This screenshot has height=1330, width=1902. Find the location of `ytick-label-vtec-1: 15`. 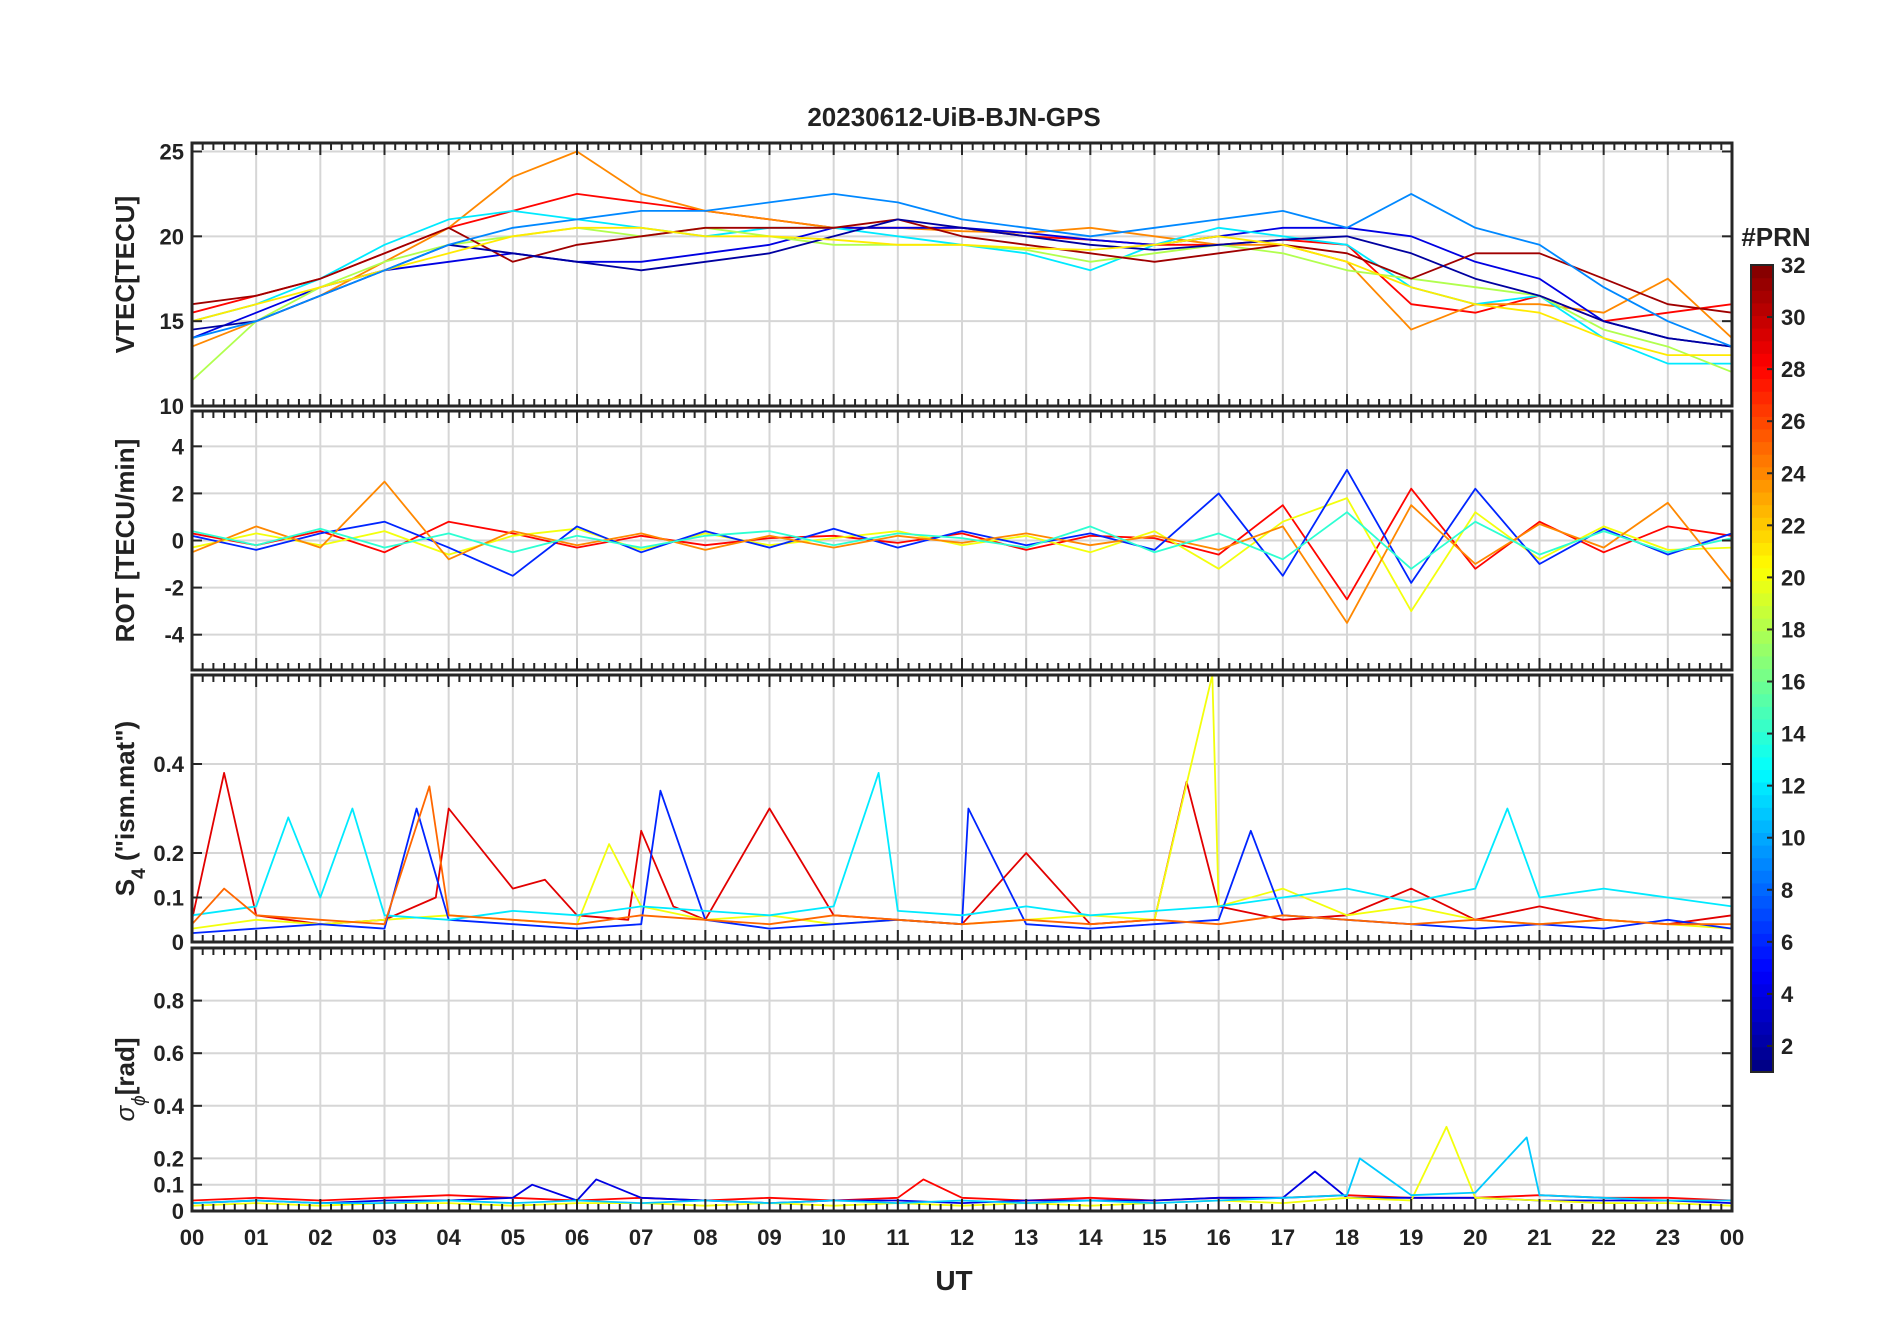

ytick-label-vtec-1: 15 is located at coordinates (172, 321).